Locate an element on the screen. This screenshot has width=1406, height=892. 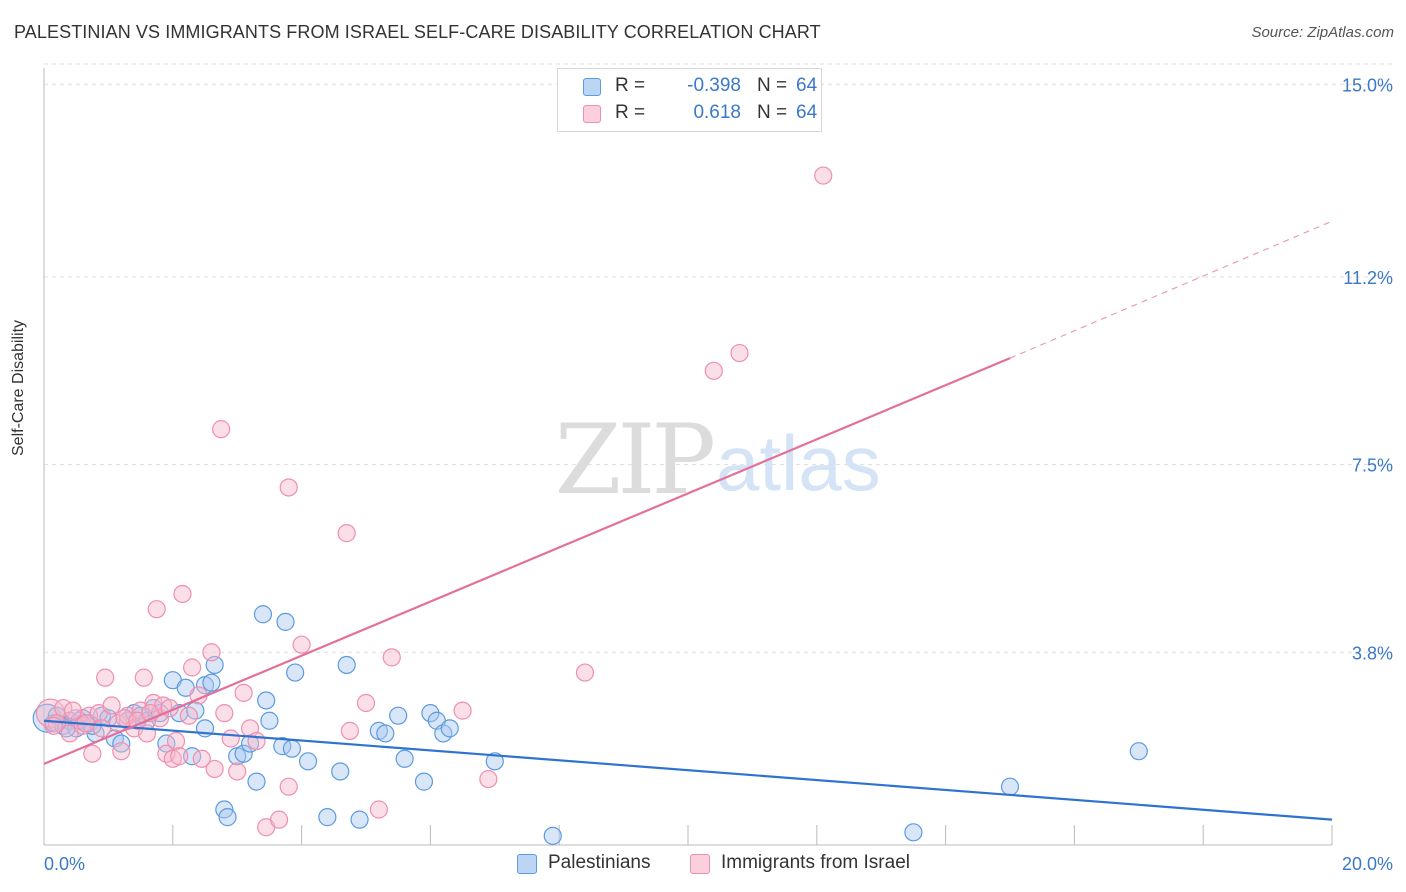
bottom-legend-swatch-blue is located at coordinates (527, 864).